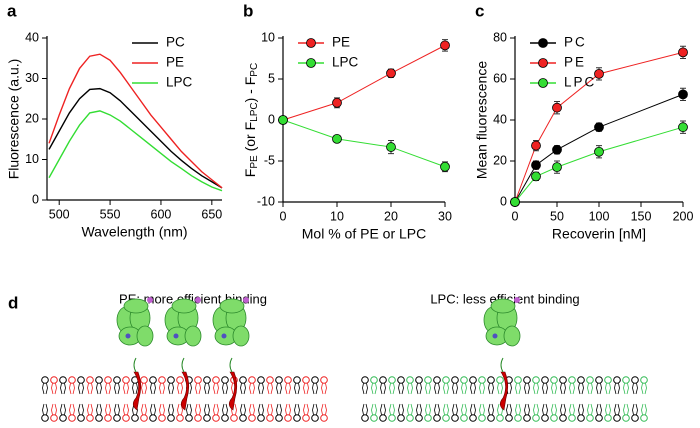 The height and width of the screenshot is (428, 700). I want to click on x-axis-label: Wavelength (nm), so click(134, 232).